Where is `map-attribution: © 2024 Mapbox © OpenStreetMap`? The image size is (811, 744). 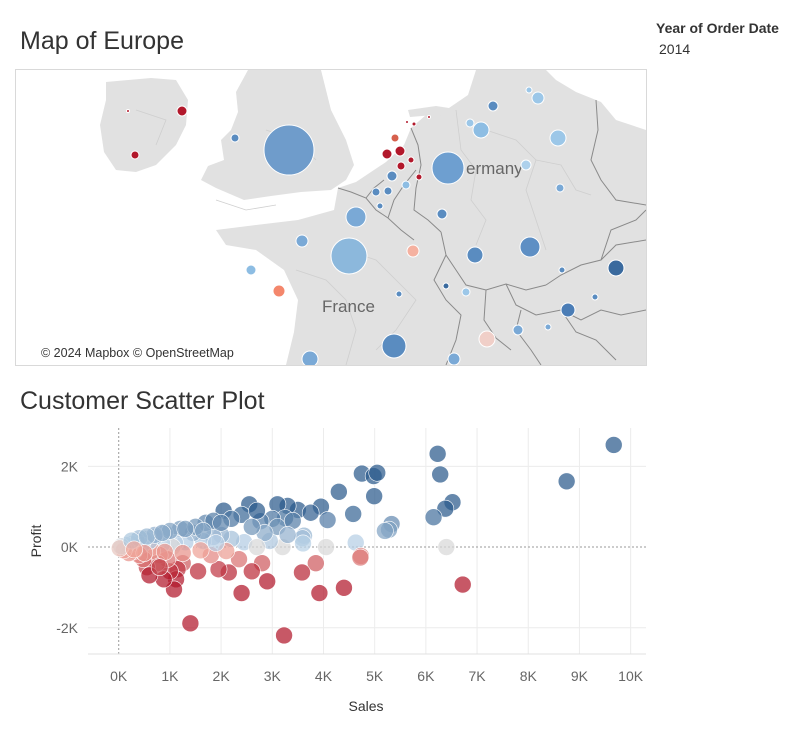
map-attribution: © 2024 Mapbox © OpenStreetMap is located at coordinates (137, 353).